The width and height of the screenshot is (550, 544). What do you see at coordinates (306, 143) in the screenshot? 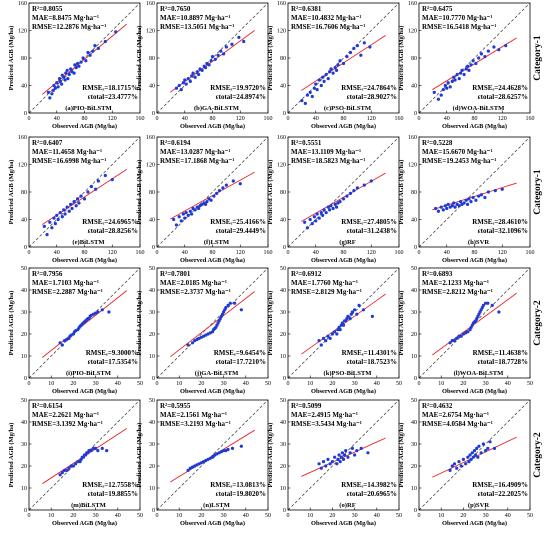
I see `r2-label: R²=0.5551` at bounding box center [306, 143].